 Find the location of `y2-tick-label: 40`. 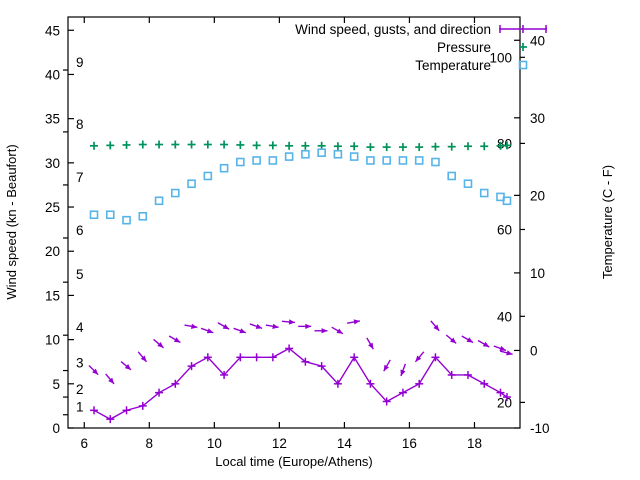

y2-tick-label: 40 is located at coordinates (537, 40).